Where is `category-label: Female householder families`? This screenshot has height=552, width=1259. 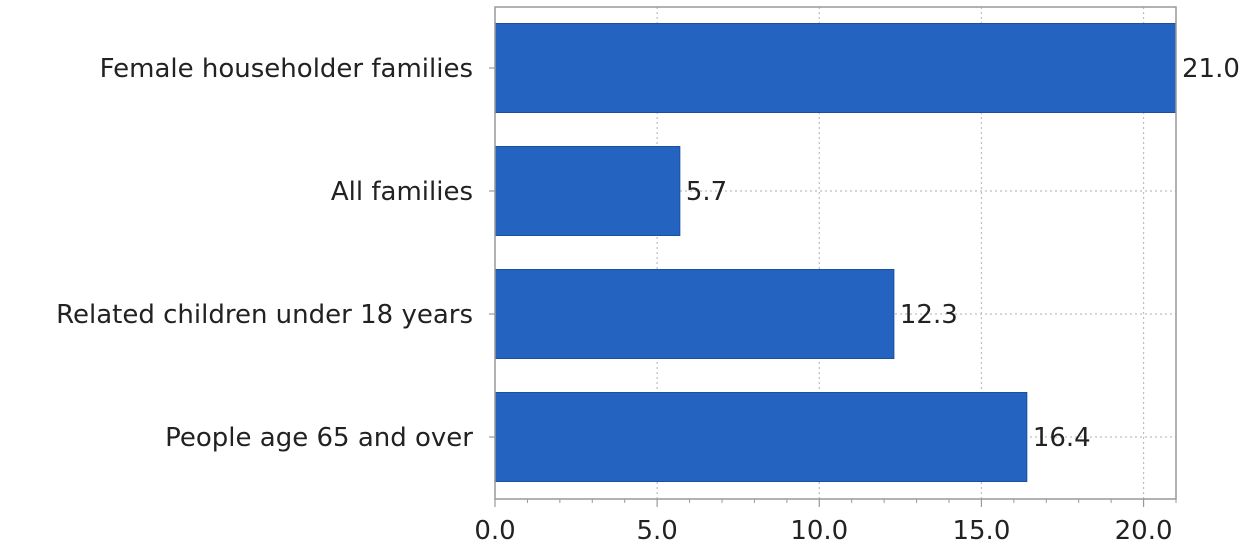
category-label: Female householder families is located at coordinates (286, 69).